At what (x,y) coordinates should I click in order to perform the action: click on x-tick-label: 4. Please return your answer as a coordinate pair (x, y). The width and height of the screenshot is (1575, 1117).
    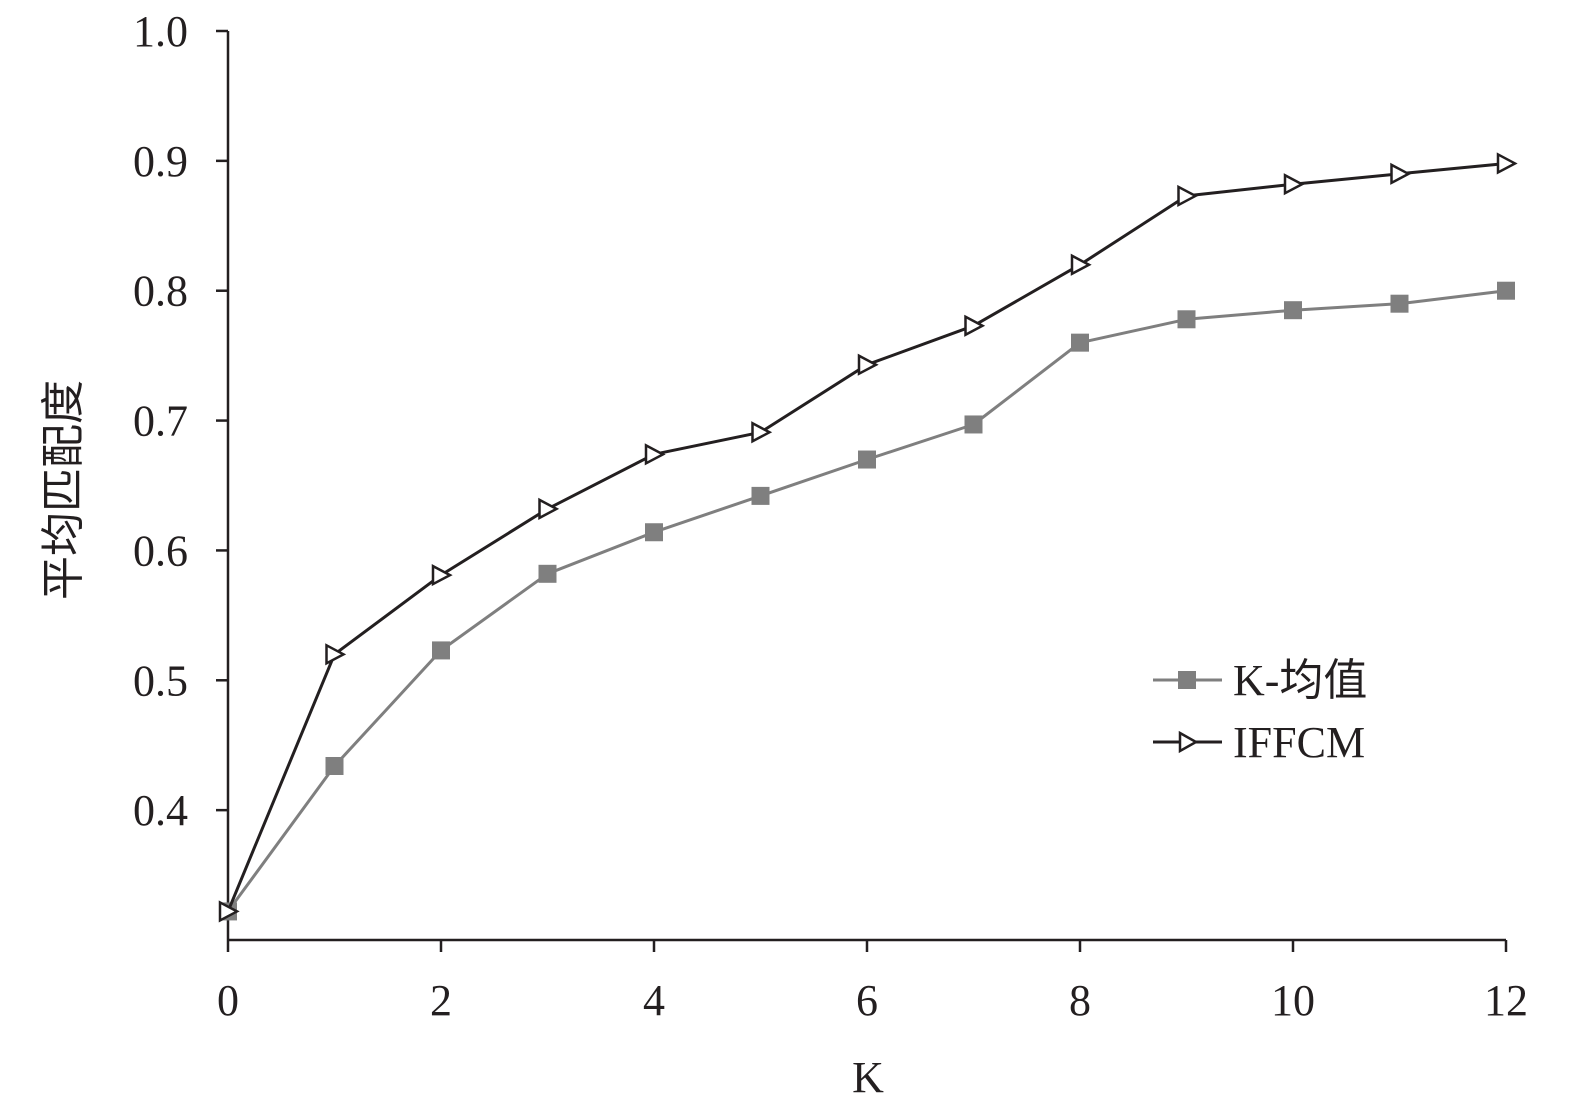
    Looking at the image, I should click on (654, 1000).